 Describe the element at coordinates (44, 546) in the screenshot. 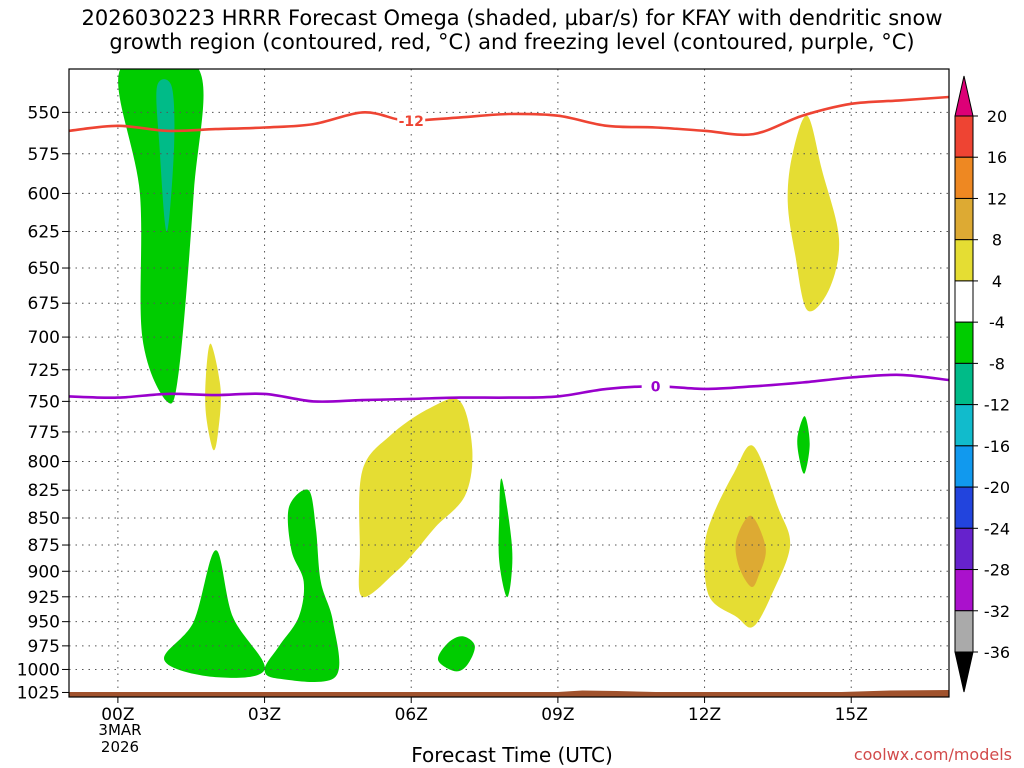

I see `y-tick-label-875: 875` at that location.